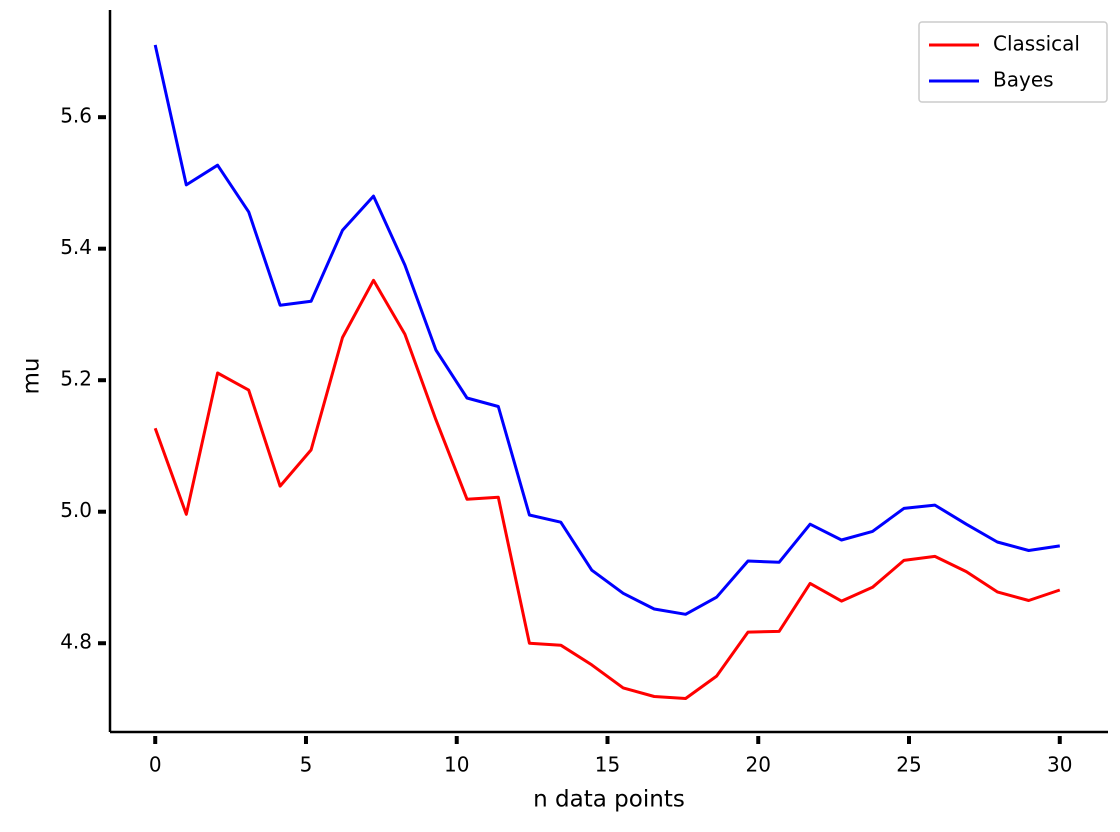 The width and height of the screenshot is (1120, 832). I want to click on x-tick-label: 10, so click(456, 765).